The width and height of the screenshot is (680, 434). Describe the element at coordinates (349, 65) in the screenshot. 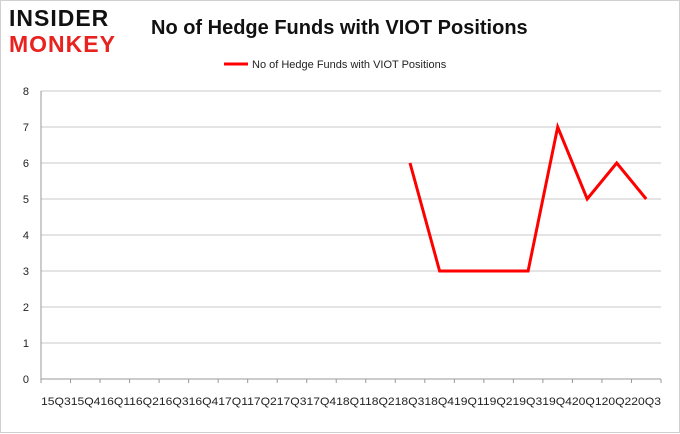

I see `legend-label: No of Hedge Funds with VIOT Positions` at that location.